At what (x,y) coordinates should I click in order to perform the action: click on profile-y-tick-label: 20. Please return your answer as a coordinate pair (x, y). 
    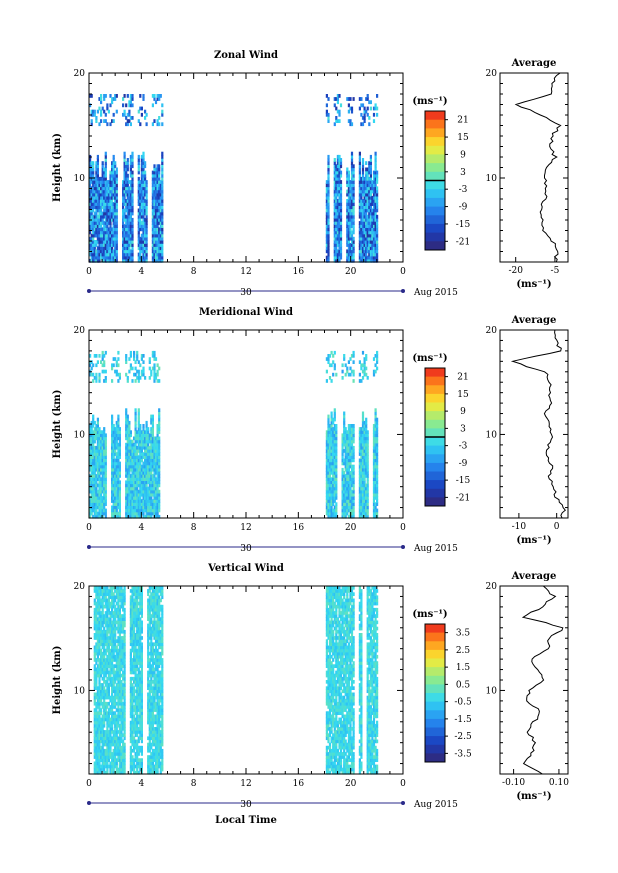
    Looking at the image, I should click on (492, 331).